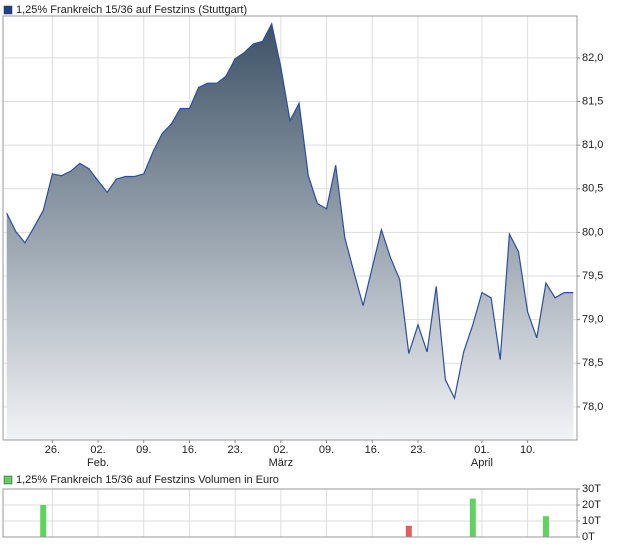 The height and width of the screenshot is (546, 620). I want to click on y-tick-label: 20T, so click(591, 505).